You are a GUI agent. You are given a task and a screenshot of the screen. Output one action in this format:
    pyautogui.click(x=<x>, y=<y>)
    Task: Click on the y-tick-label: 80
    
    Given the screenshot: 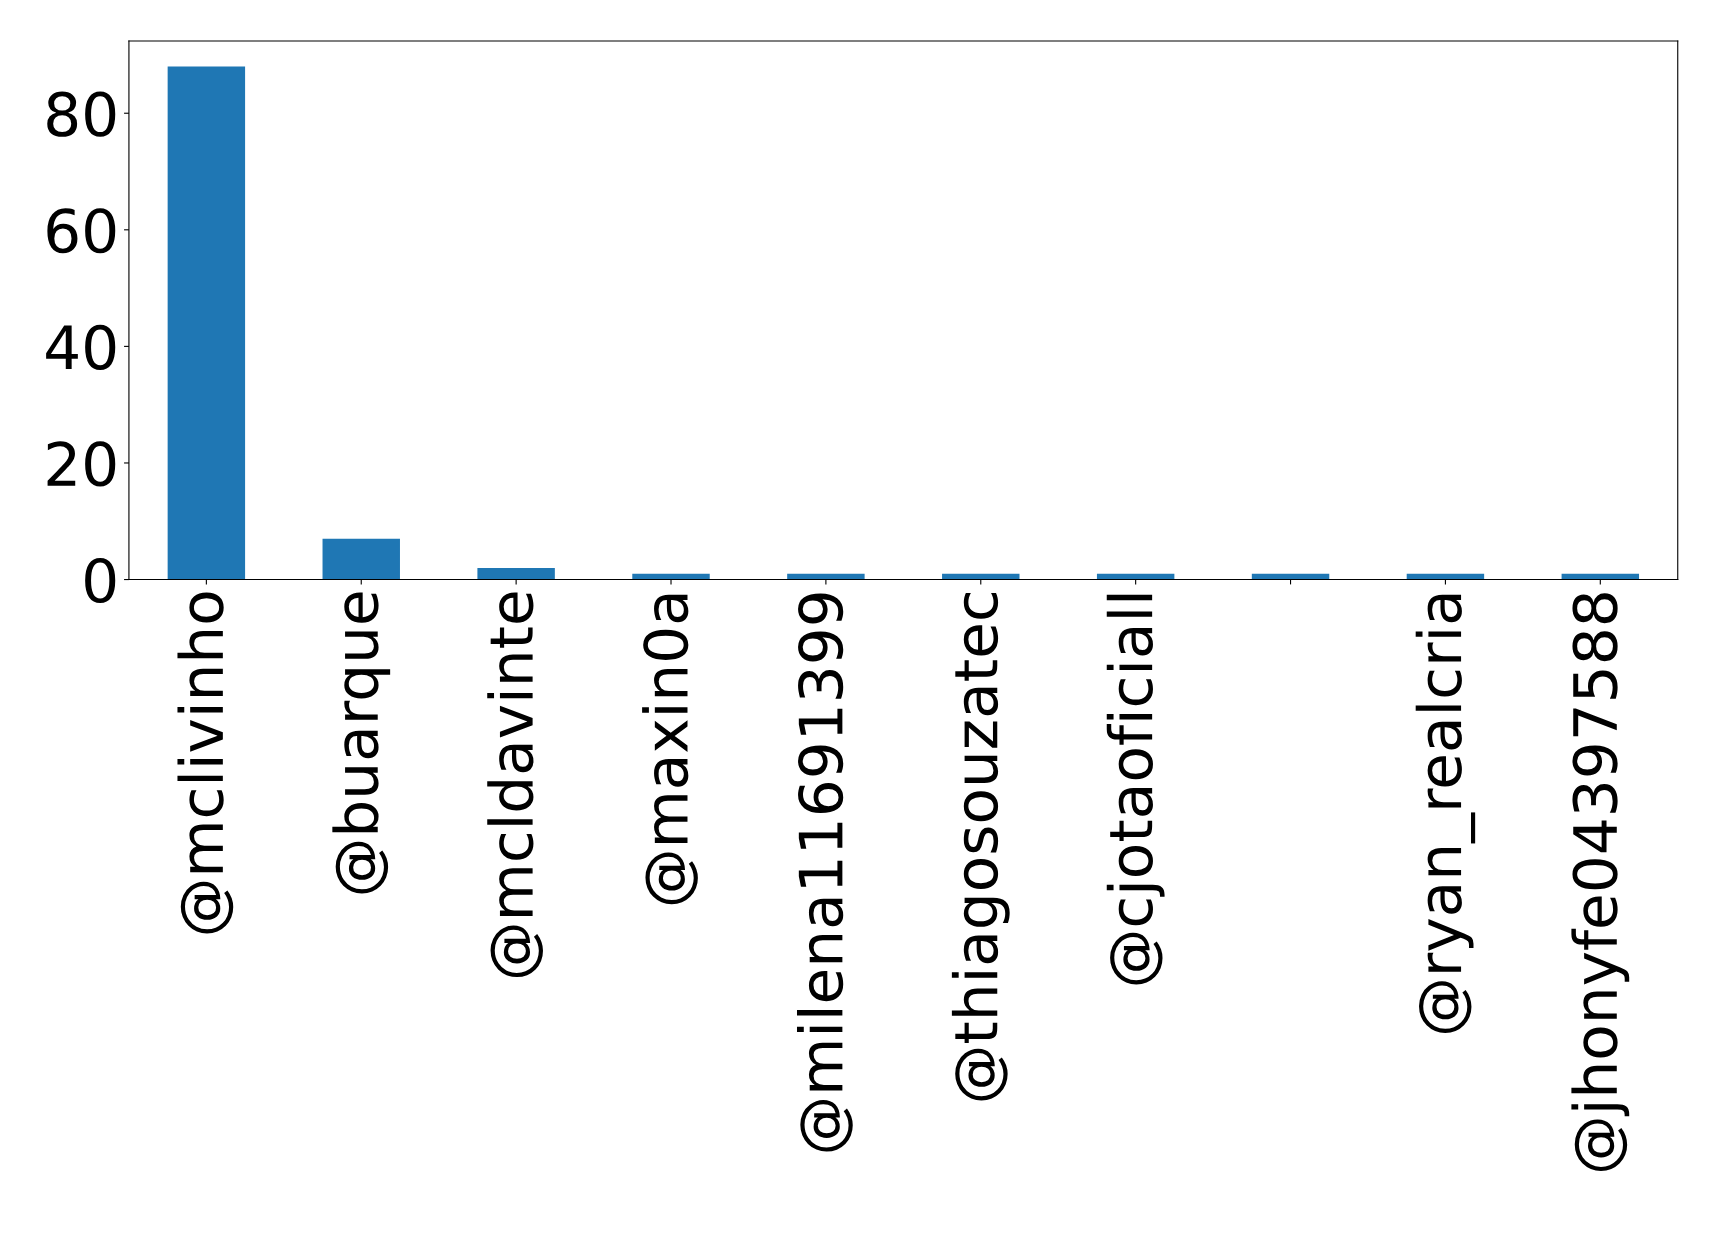 What is the action you would take?
    pyautogui.click(x=81, y=114)
    